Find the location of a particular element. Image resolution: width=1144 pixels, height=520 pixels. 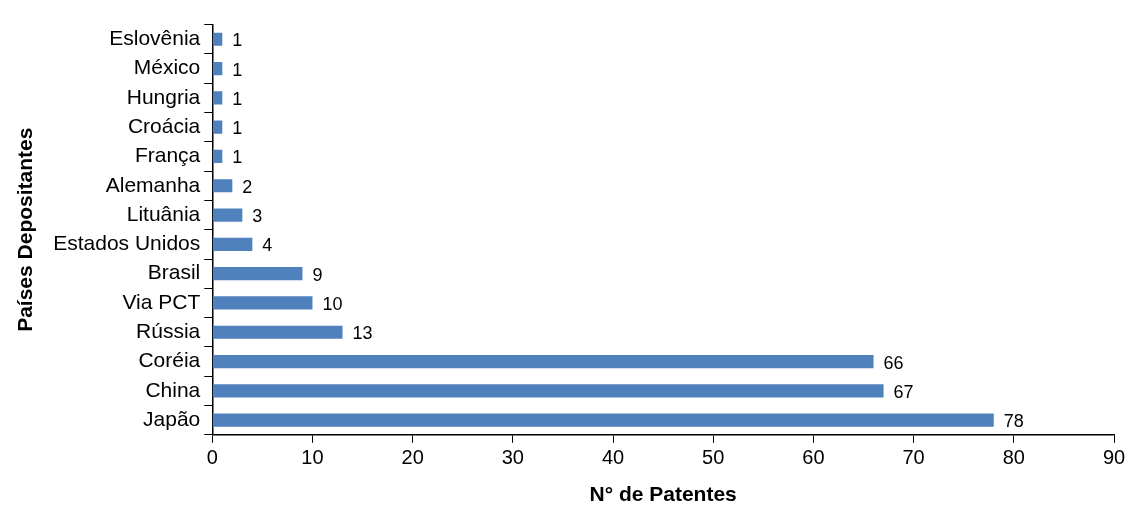

y-tick-label: Rússia is located at coordinates (168, 331).